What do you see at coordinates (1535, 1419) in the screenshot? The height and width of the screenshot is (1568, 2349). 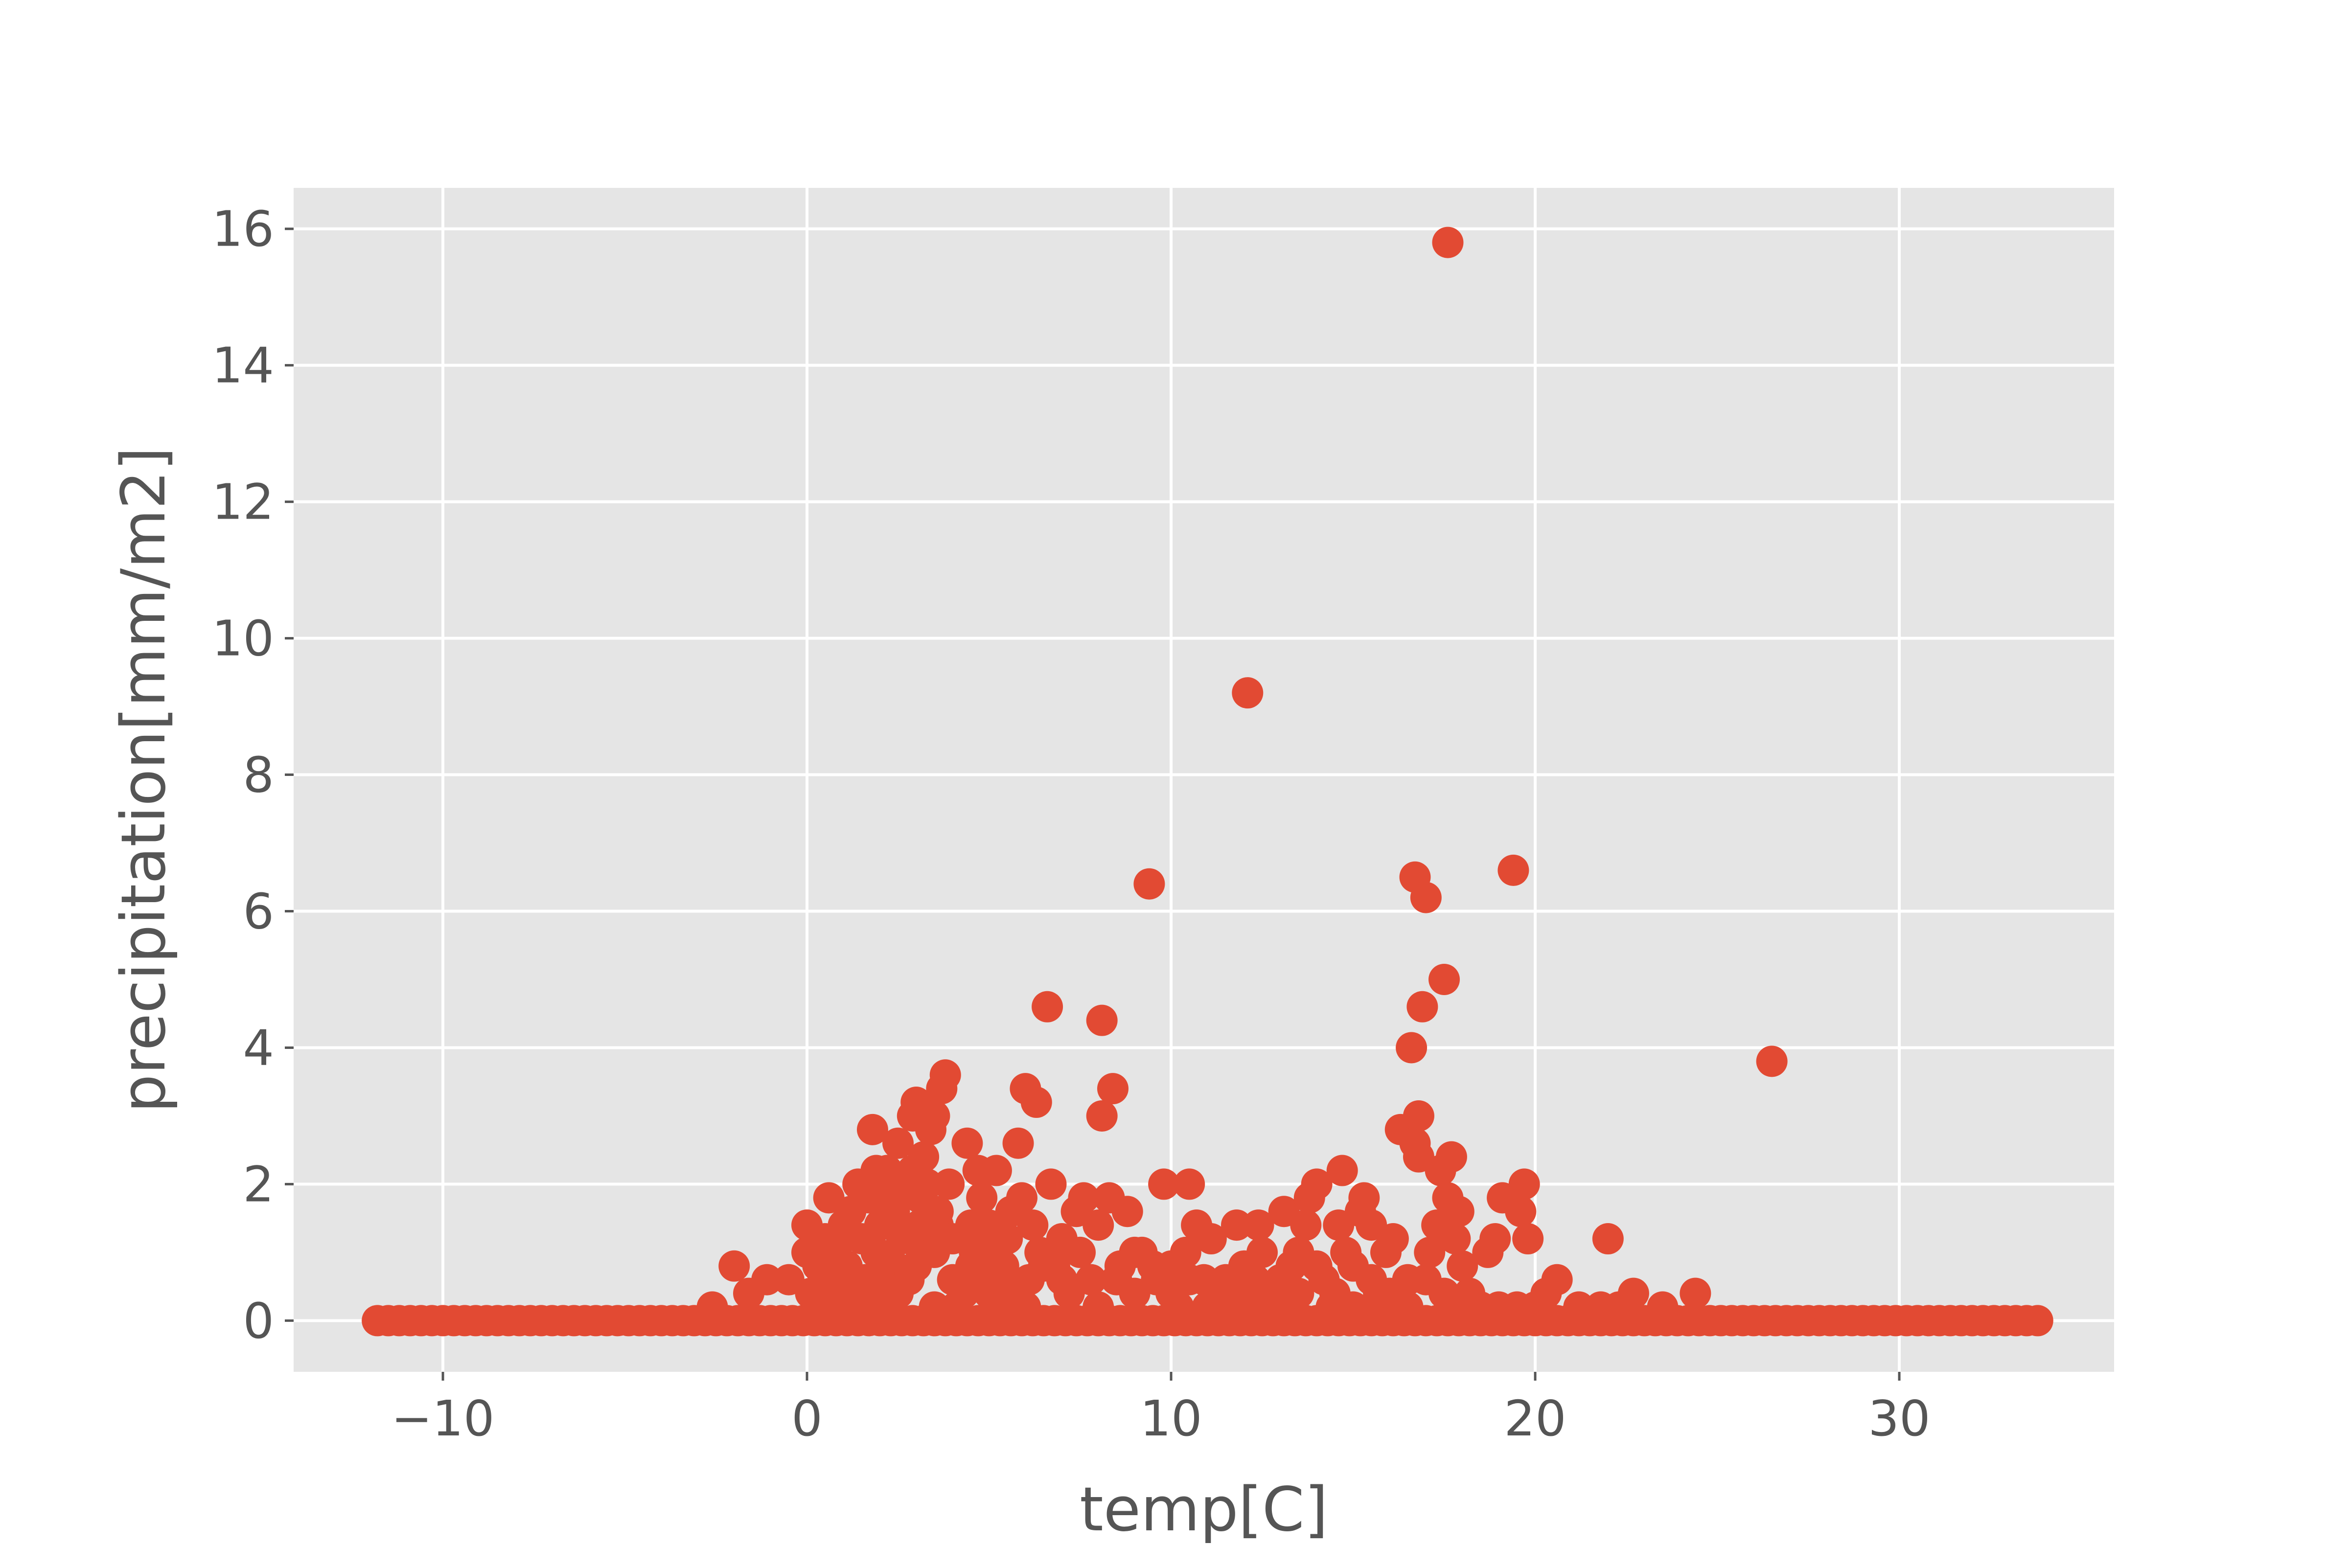 I see `x-tick-label: 20` at bounding box center [1535, 1419].